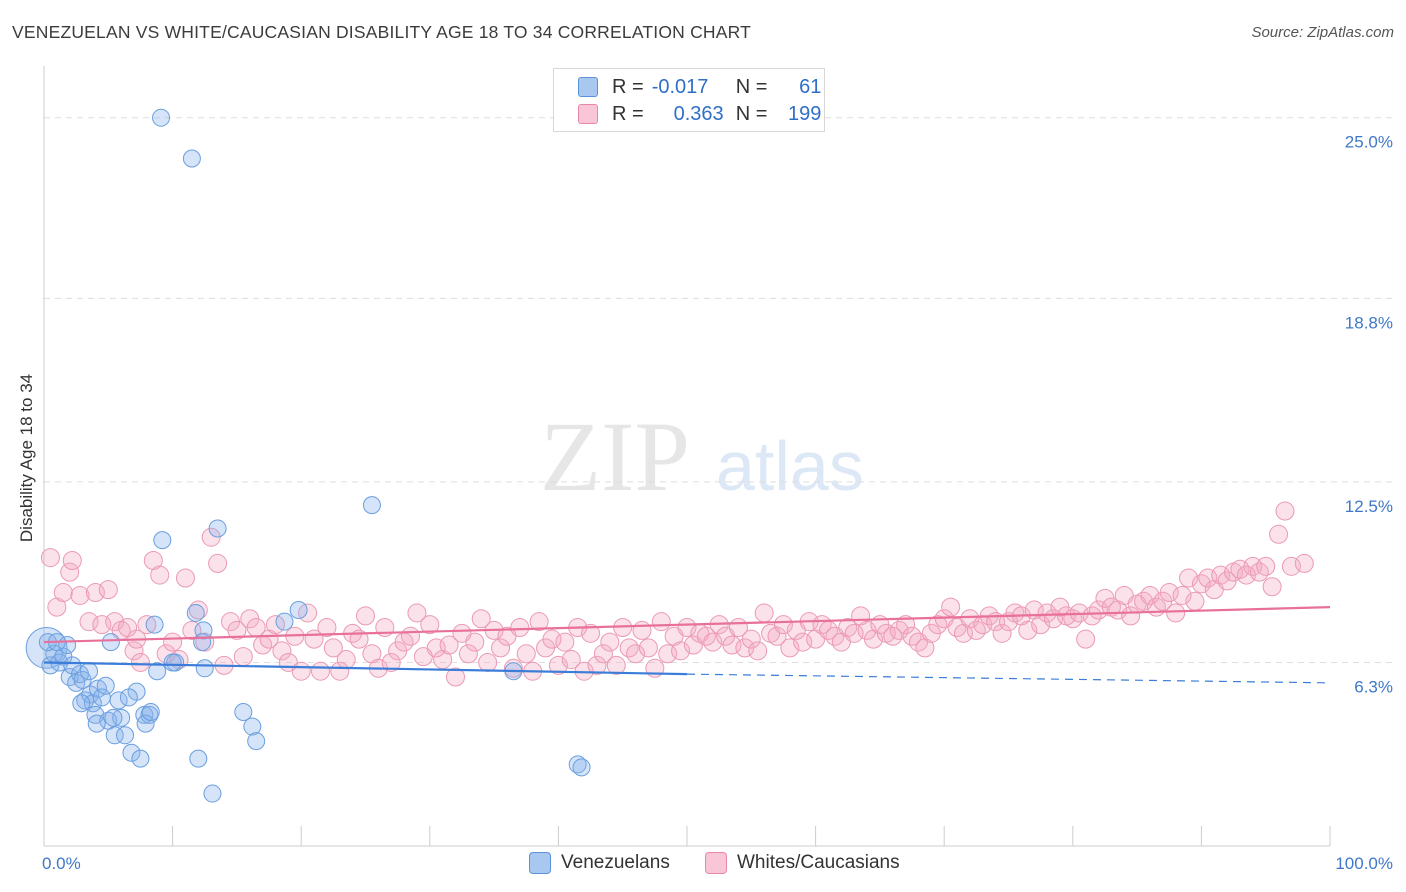 This screenshot has height=892, width=1406. I want to click on trend-whites, so click(687, 625).